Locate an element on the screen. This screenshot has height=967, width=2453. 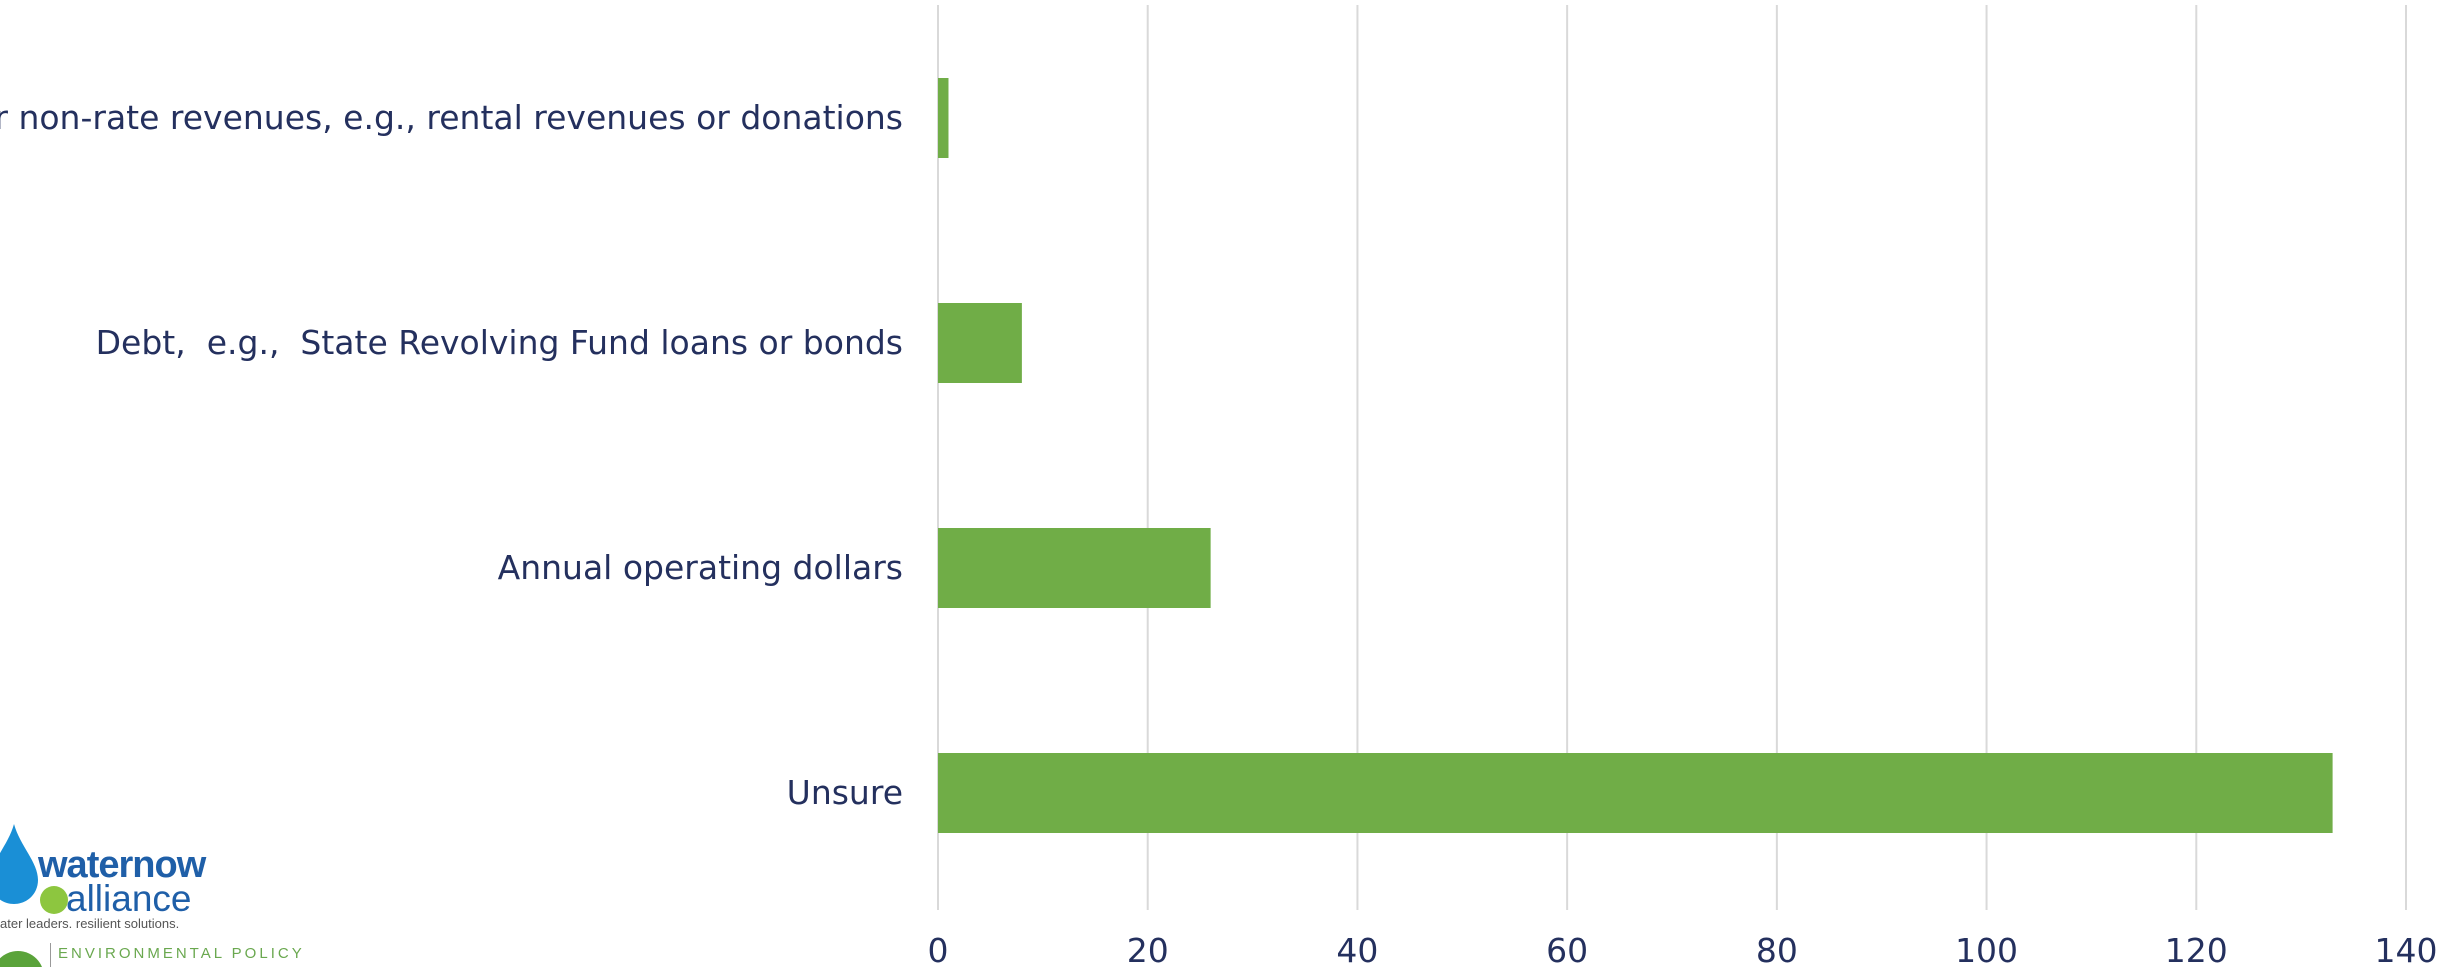
brand-line-2: alliance is located at coordinates (129, 898).